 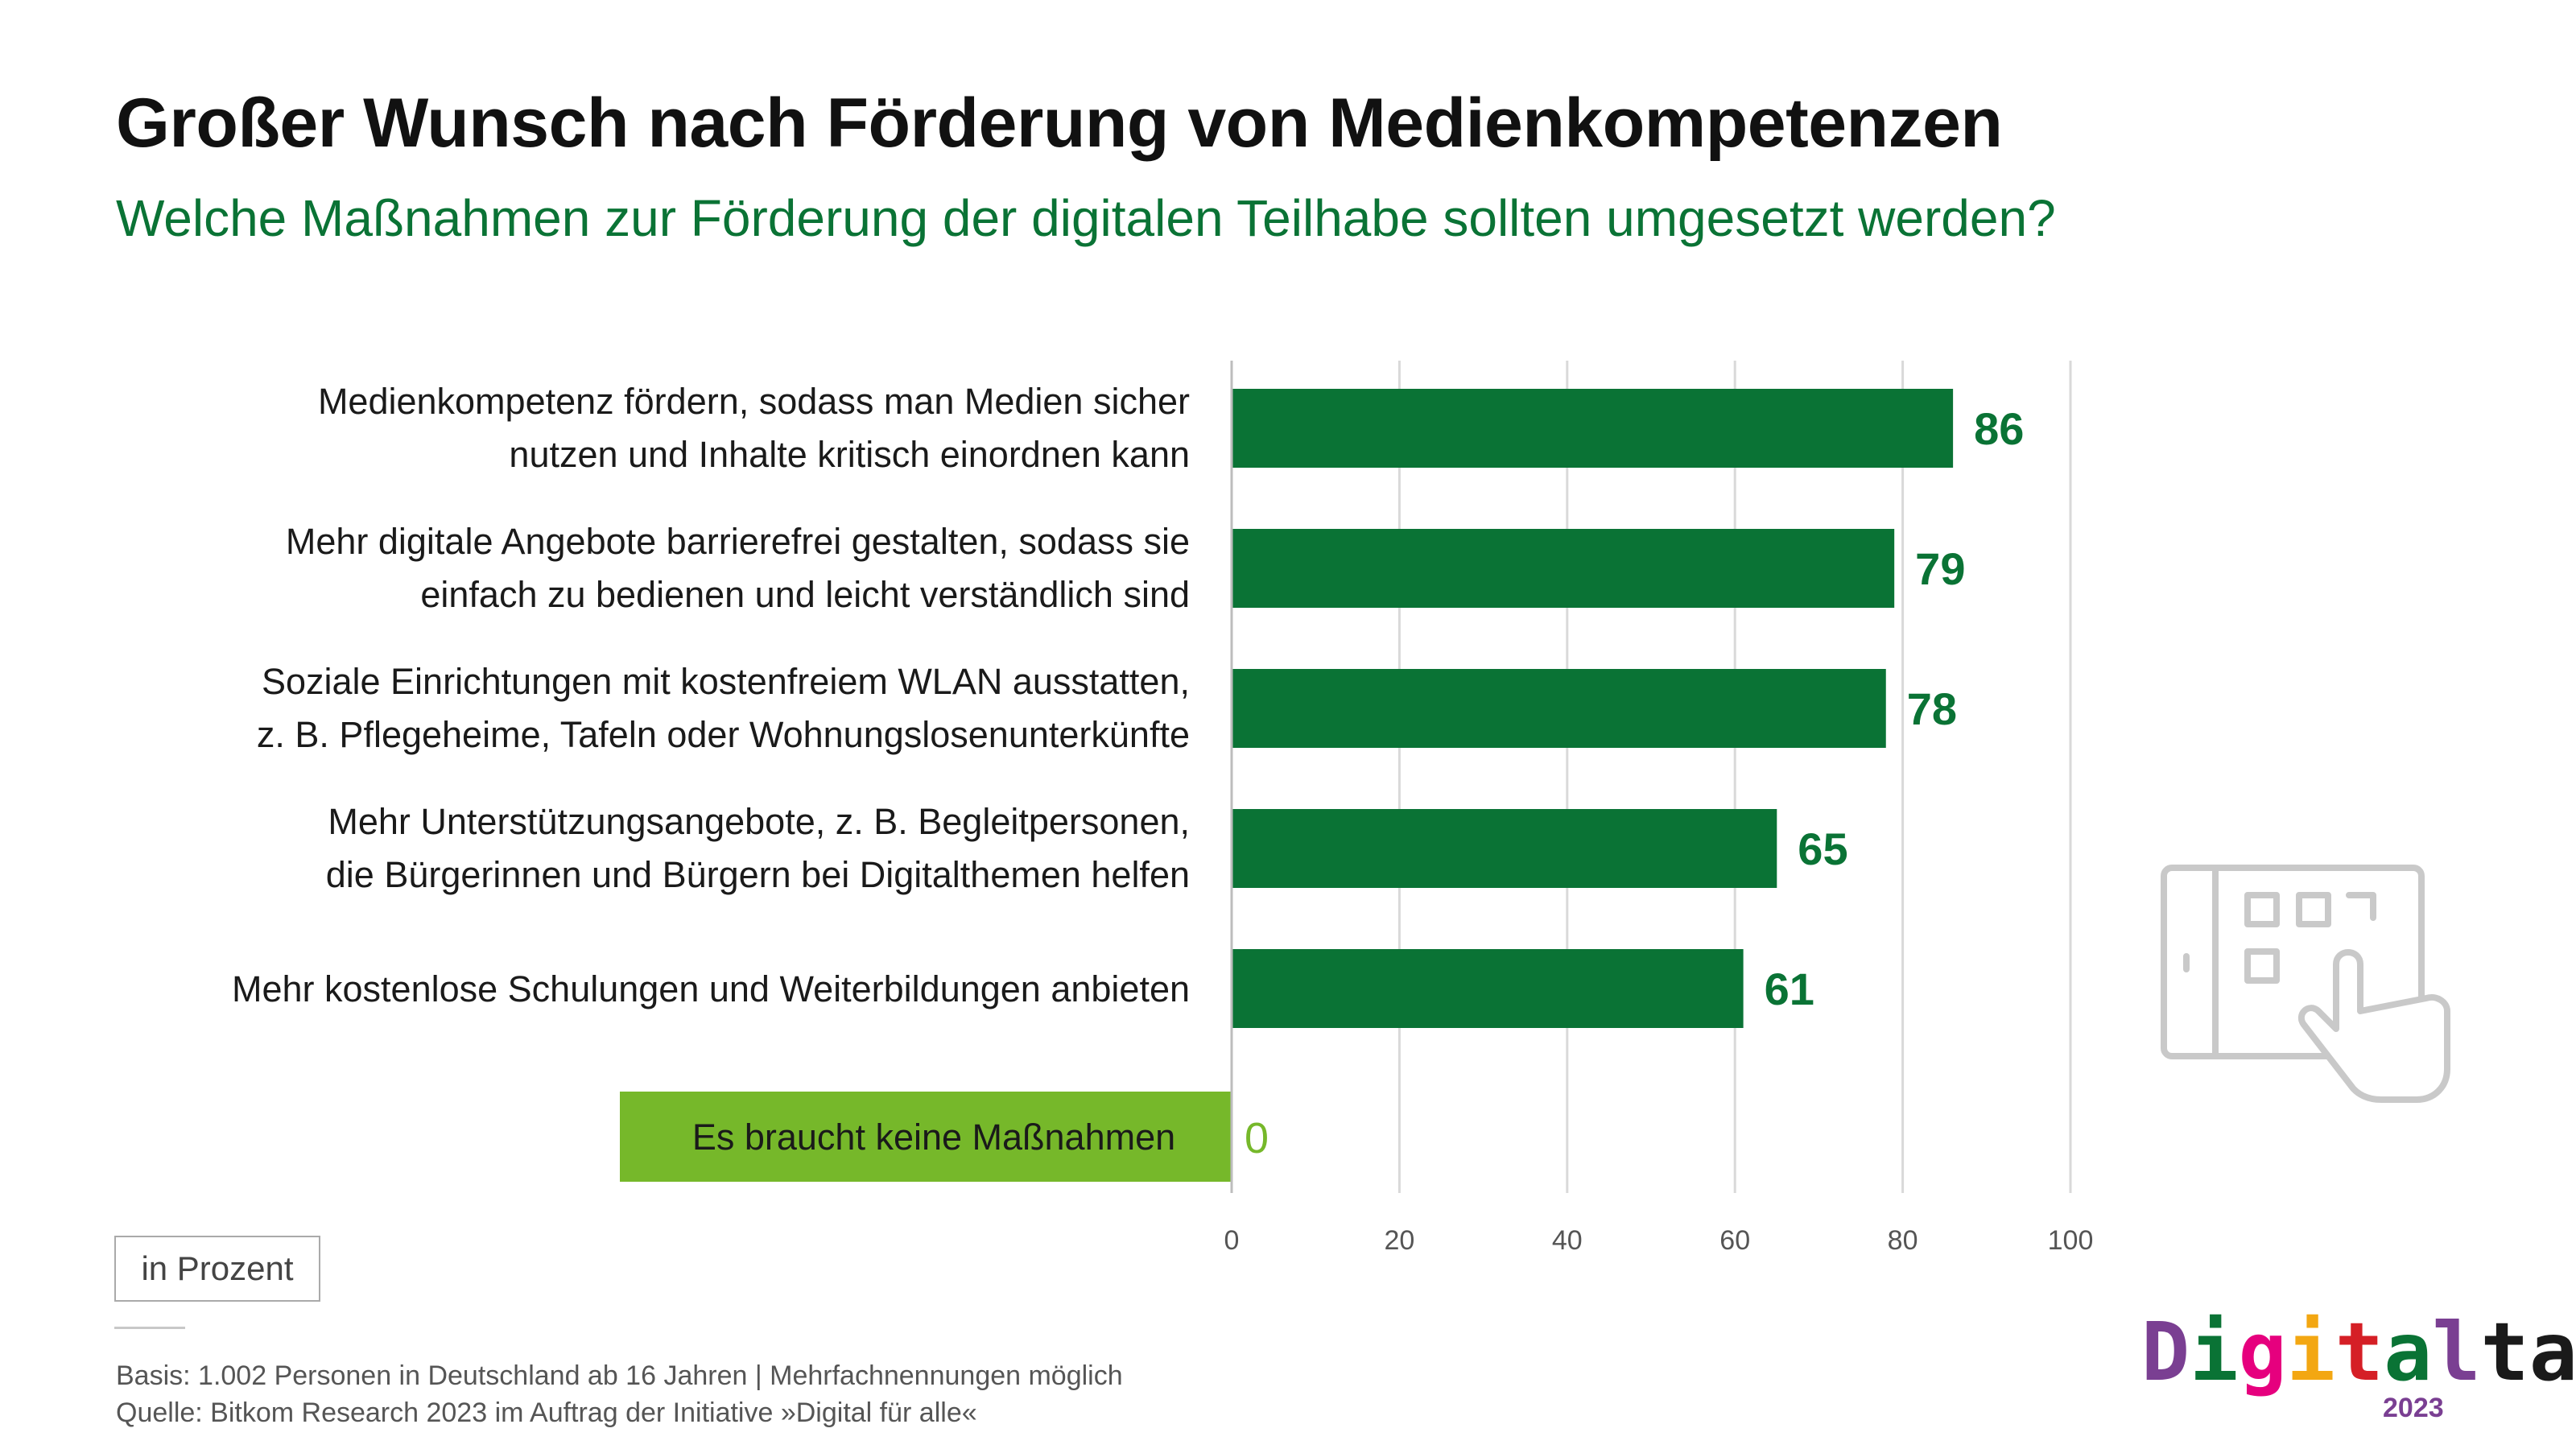 What do you see at coordinates (2413, 1408) in the screenshot?
I see `logo-year: 2023` at bounding box center [2413, 1408].